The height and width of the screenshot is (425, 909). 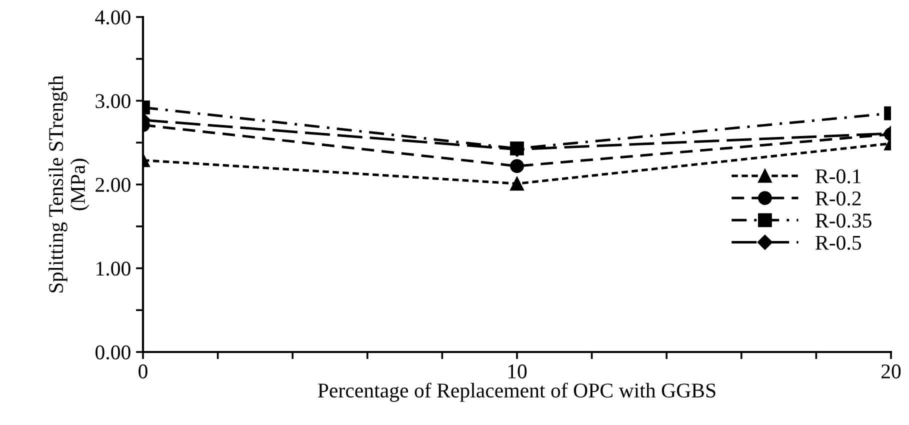 I want to click on y-tick-label: 0.00, so click(x=113, y=352).